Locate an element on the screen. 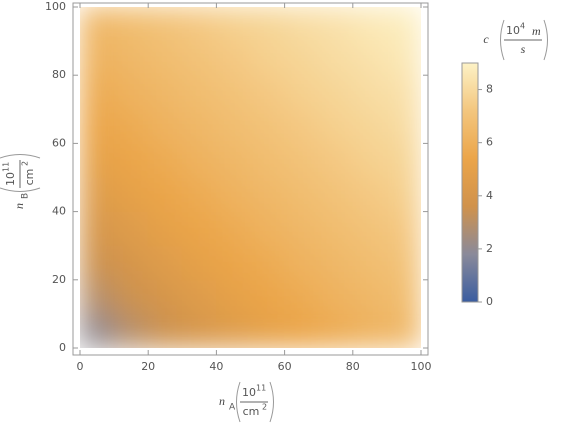 The height and width of the screenshot is (424, 574). y-tick-label: 40 is located at coordinates (59, 211).